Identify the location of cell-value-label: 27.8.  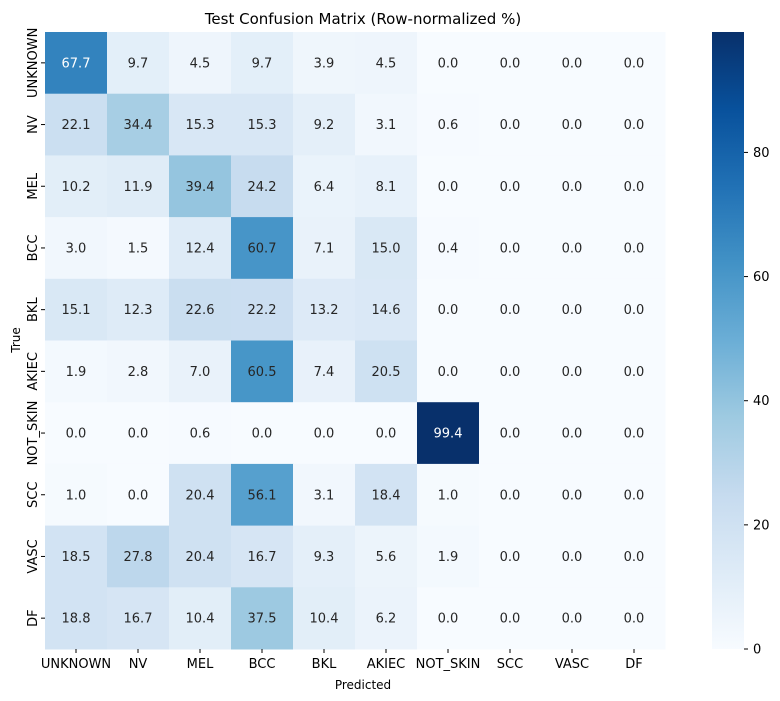
(138, 557).